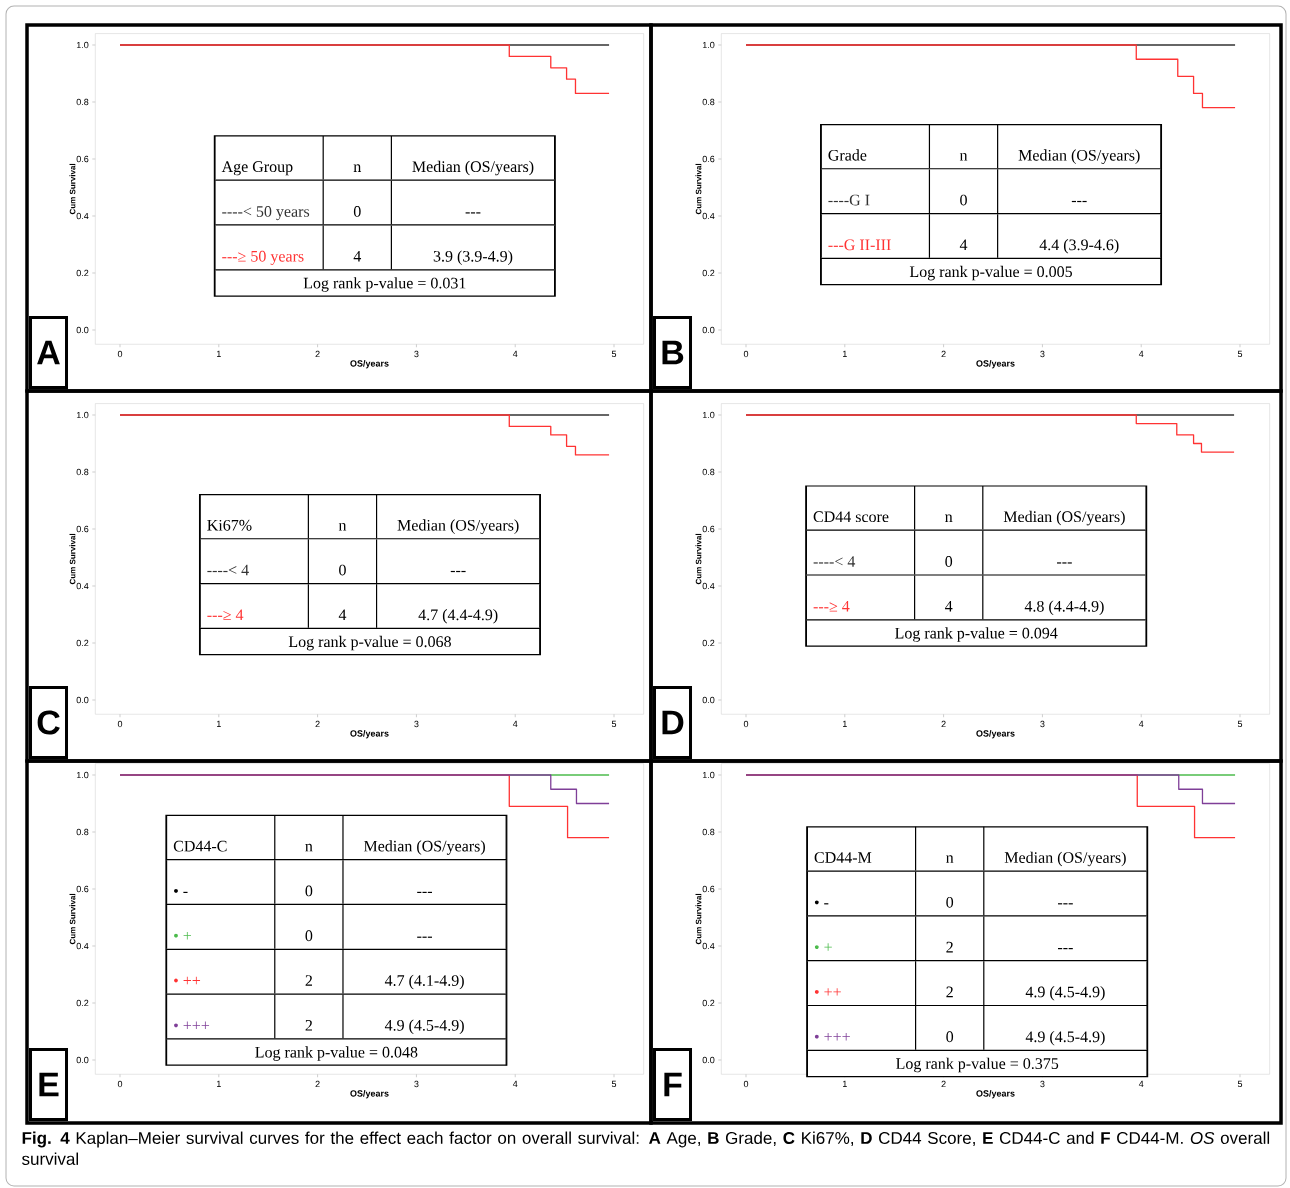 The width and height of the screenshot is (1290, 1188). What do you see at coordinates (859, 245) in the screenshot?
I see `annotation: ---G II-III` at bounding box center [859, 245].